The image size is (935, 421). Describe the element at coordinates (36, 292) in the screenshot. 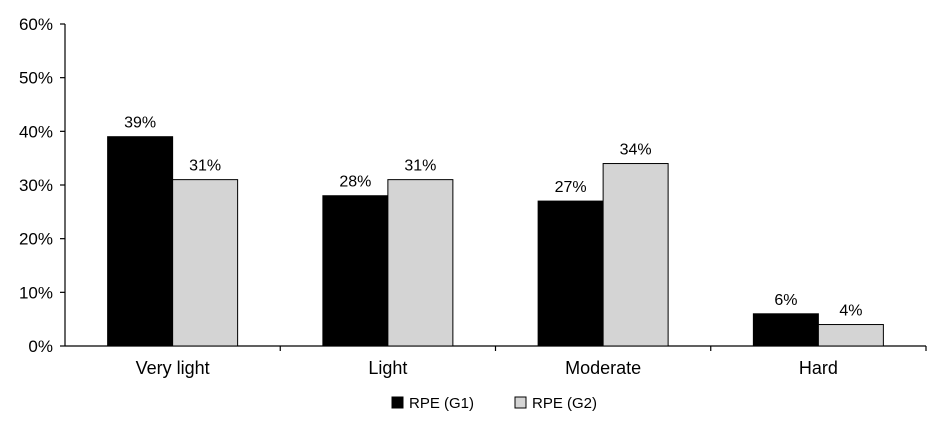

I see `y-tick-label: 10%` at that location.